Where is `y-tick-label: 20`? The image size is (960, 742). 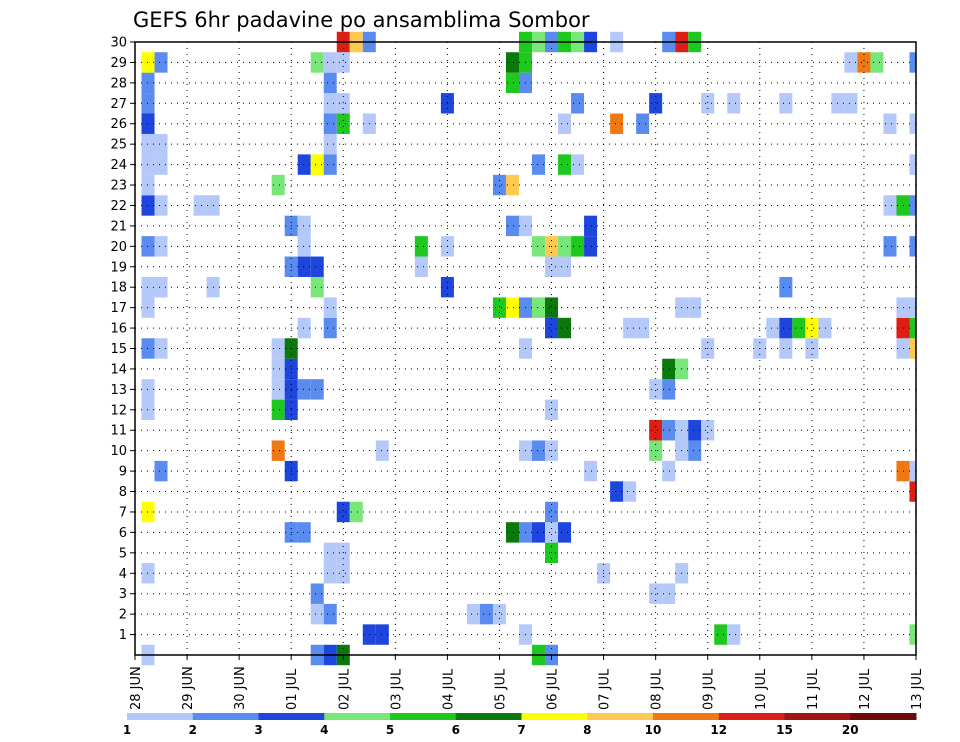 y-tick-label: 20 is located at coordinates (118, 247).